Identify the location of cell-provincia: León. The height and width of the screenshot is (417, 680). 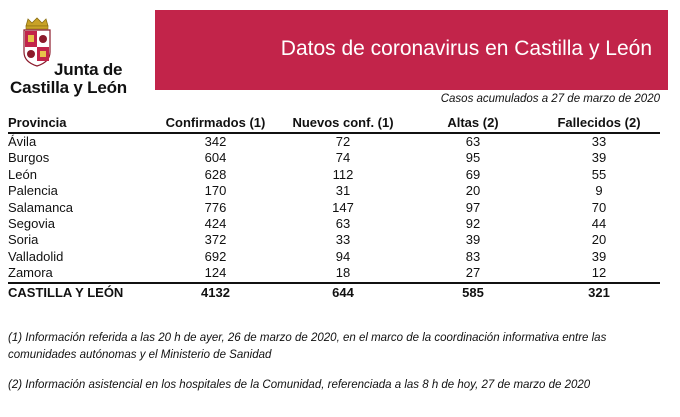
(22, 174).